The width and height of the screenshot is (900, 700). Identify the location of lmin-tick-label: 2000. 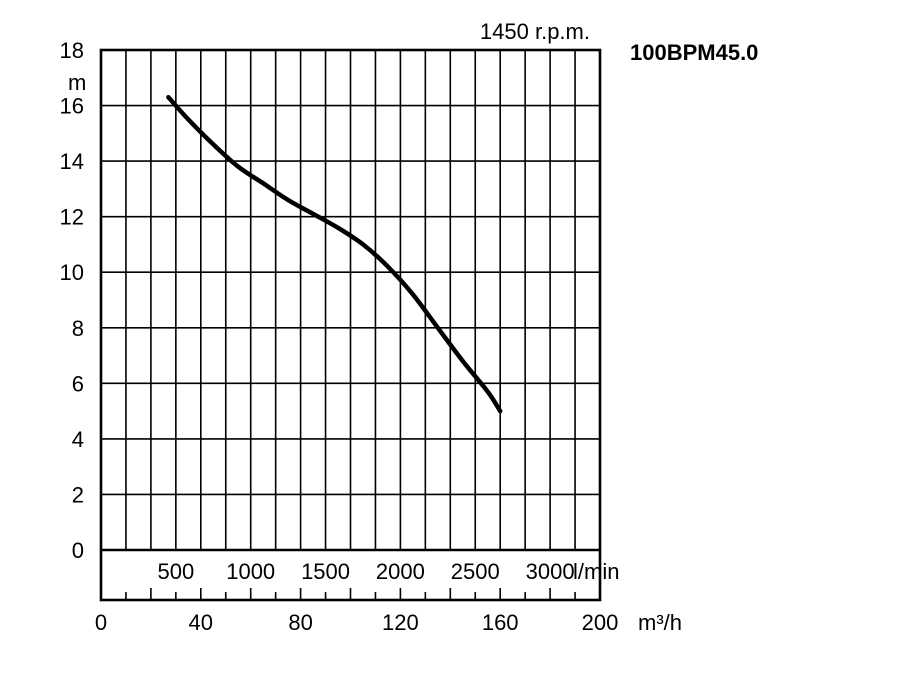
(400, 571).